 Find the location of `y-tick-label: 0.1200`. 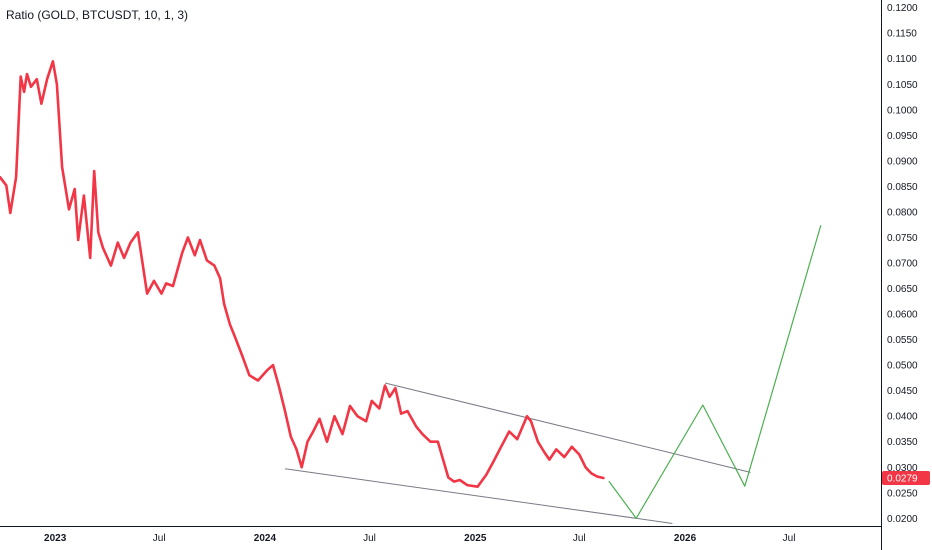

y-tick-label: 0.1200 is located at coordinates (902, 8).